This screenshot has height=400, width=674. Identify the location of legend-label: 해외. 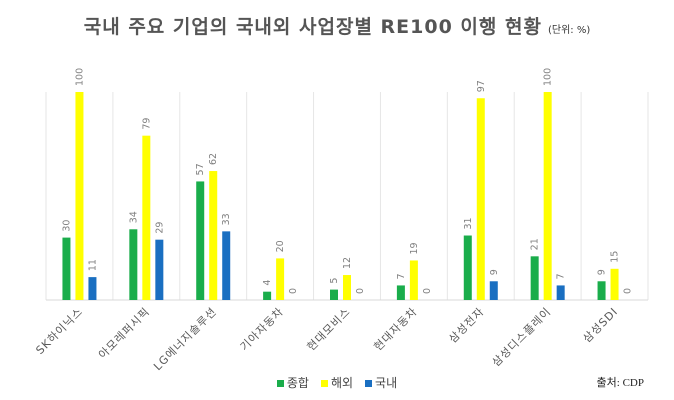
(342, 383).